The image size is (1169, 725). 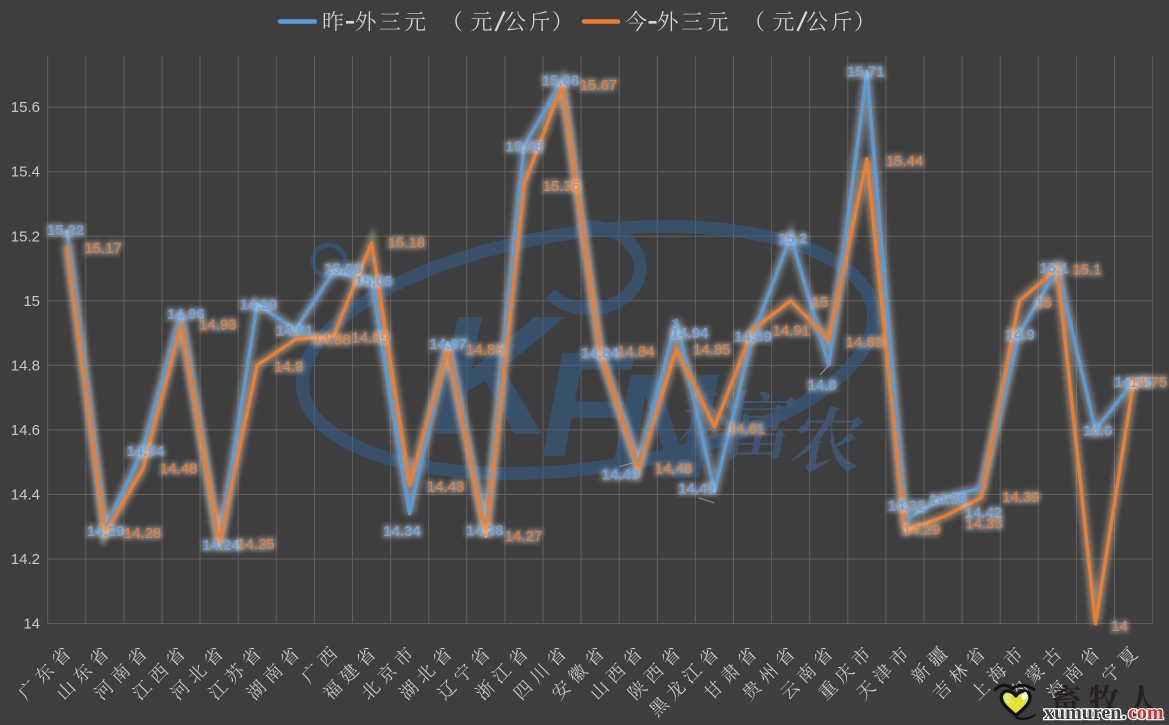 I want to click on svg-text: 14.25, so click(x=256, y=544).